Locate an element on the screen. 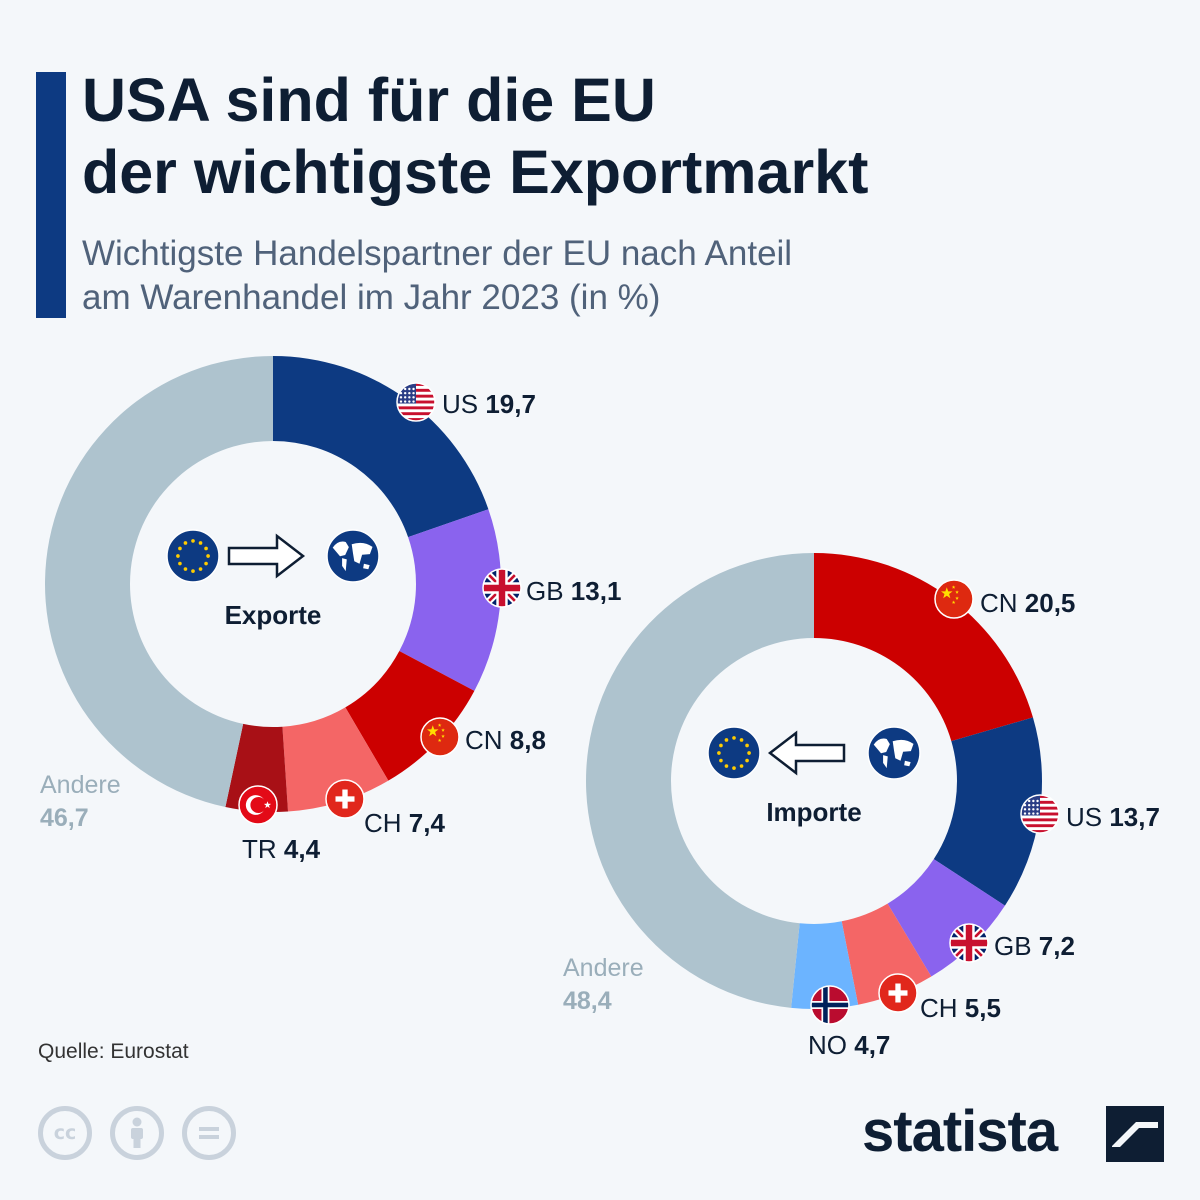 The width and height of the screenshot is (1200, 1200). slice-value: 5,5 is located at coordinates (983, 1008).